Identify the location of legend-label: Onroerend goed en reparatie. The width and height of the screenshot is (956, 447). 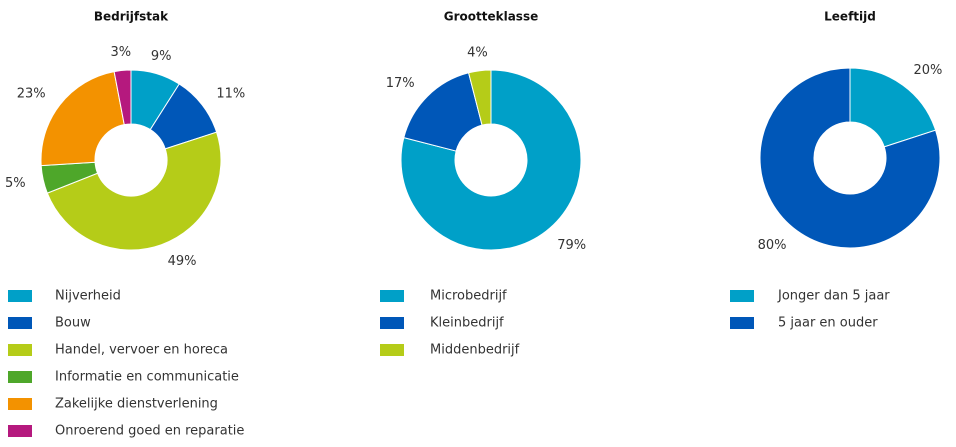
(149, 431).